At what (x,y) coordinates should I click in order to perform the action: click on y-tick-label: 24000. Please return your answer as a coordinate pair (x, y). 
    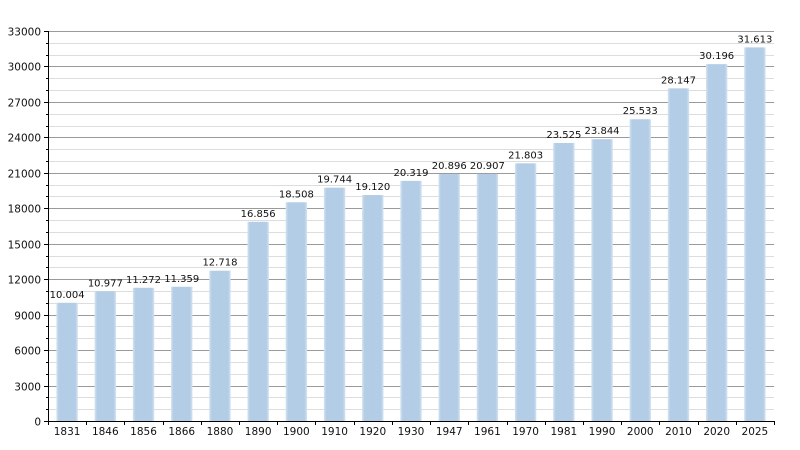
    Looking at the image, I should click on (24, 139).